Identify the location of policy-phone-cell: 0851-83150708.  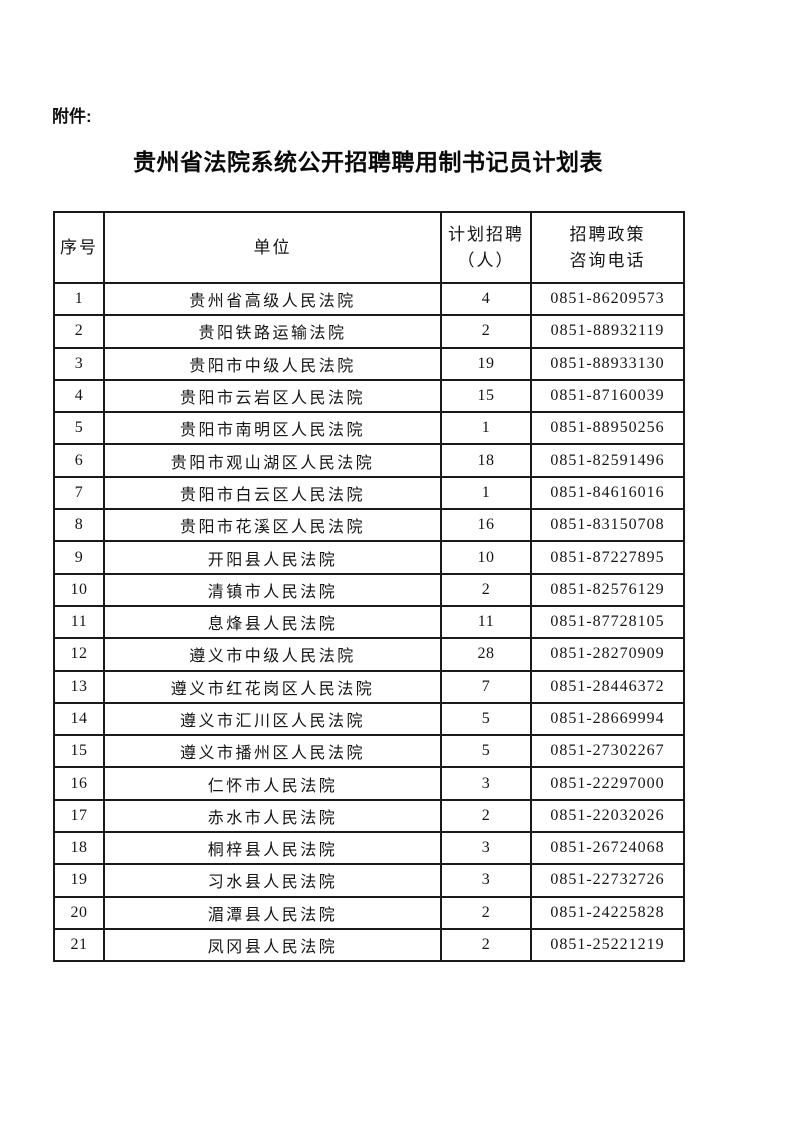
(607, 525).